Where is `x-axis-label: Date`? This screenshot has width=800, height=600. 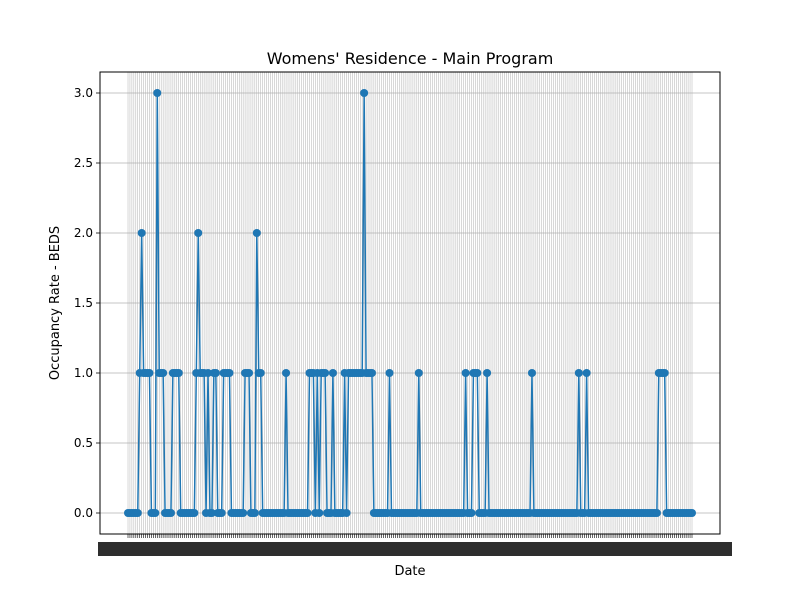 x-axis-label: Date is located at coordinates (409, 571).